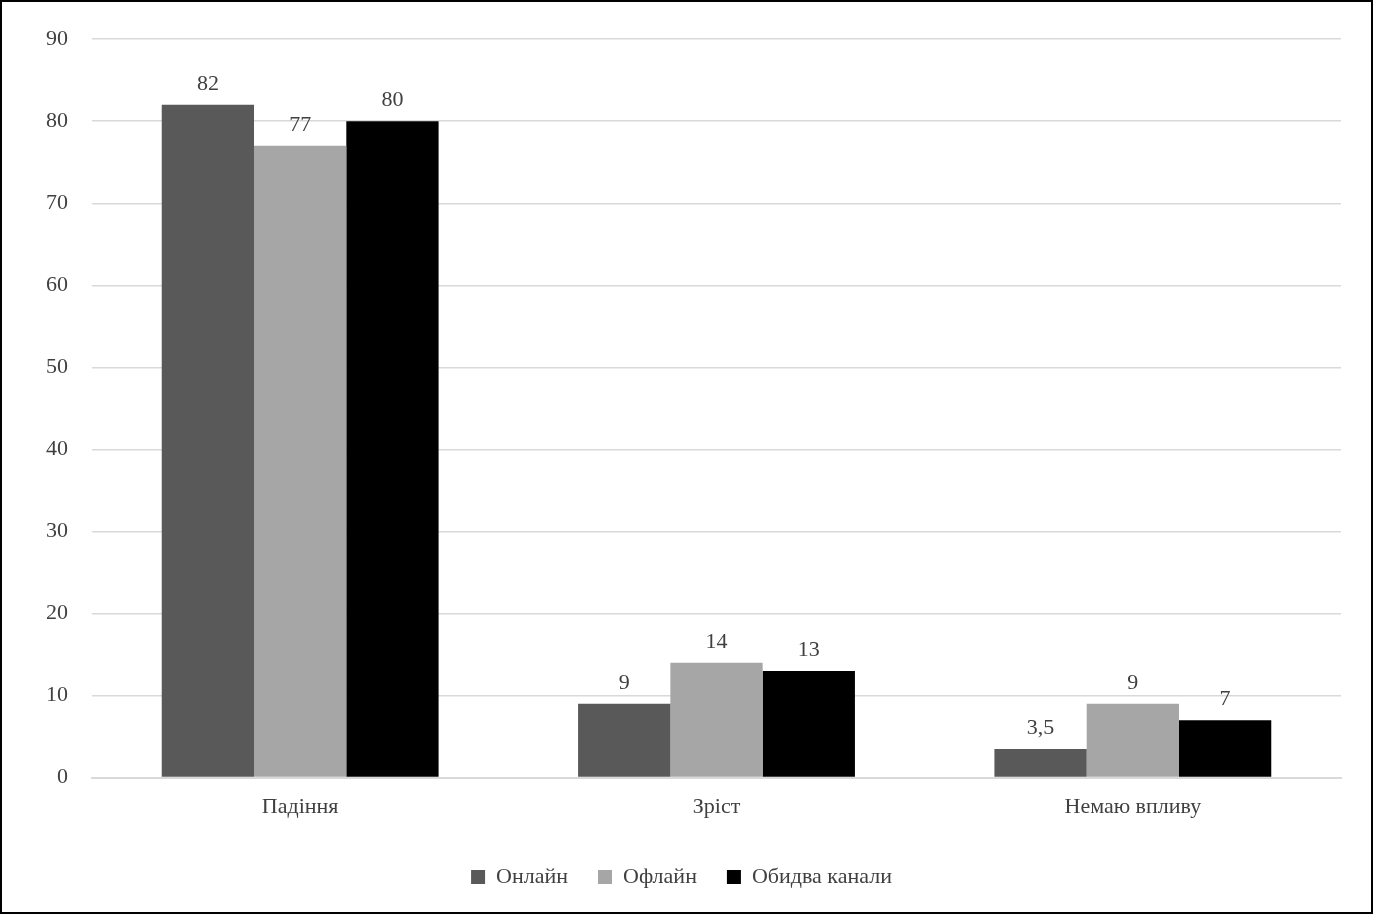 Image resolution: width=1373 pixels, height=914 pixels. I want to click on y-tick-label: 40, so click(57, 448).